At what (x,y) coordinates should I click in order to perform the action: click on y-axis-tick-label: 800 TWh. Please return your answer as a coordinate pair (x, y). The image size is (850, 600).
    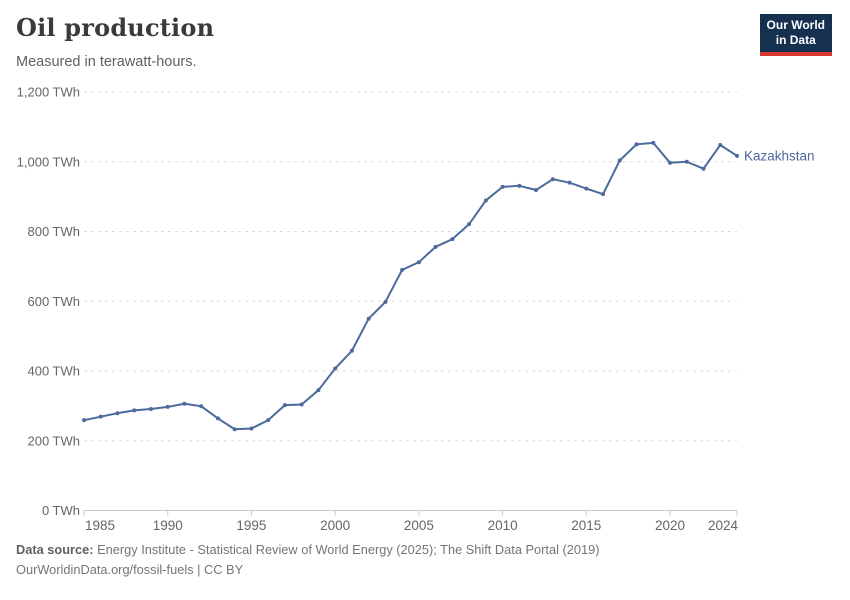
    Looking at the image, I should click on (53, 231).